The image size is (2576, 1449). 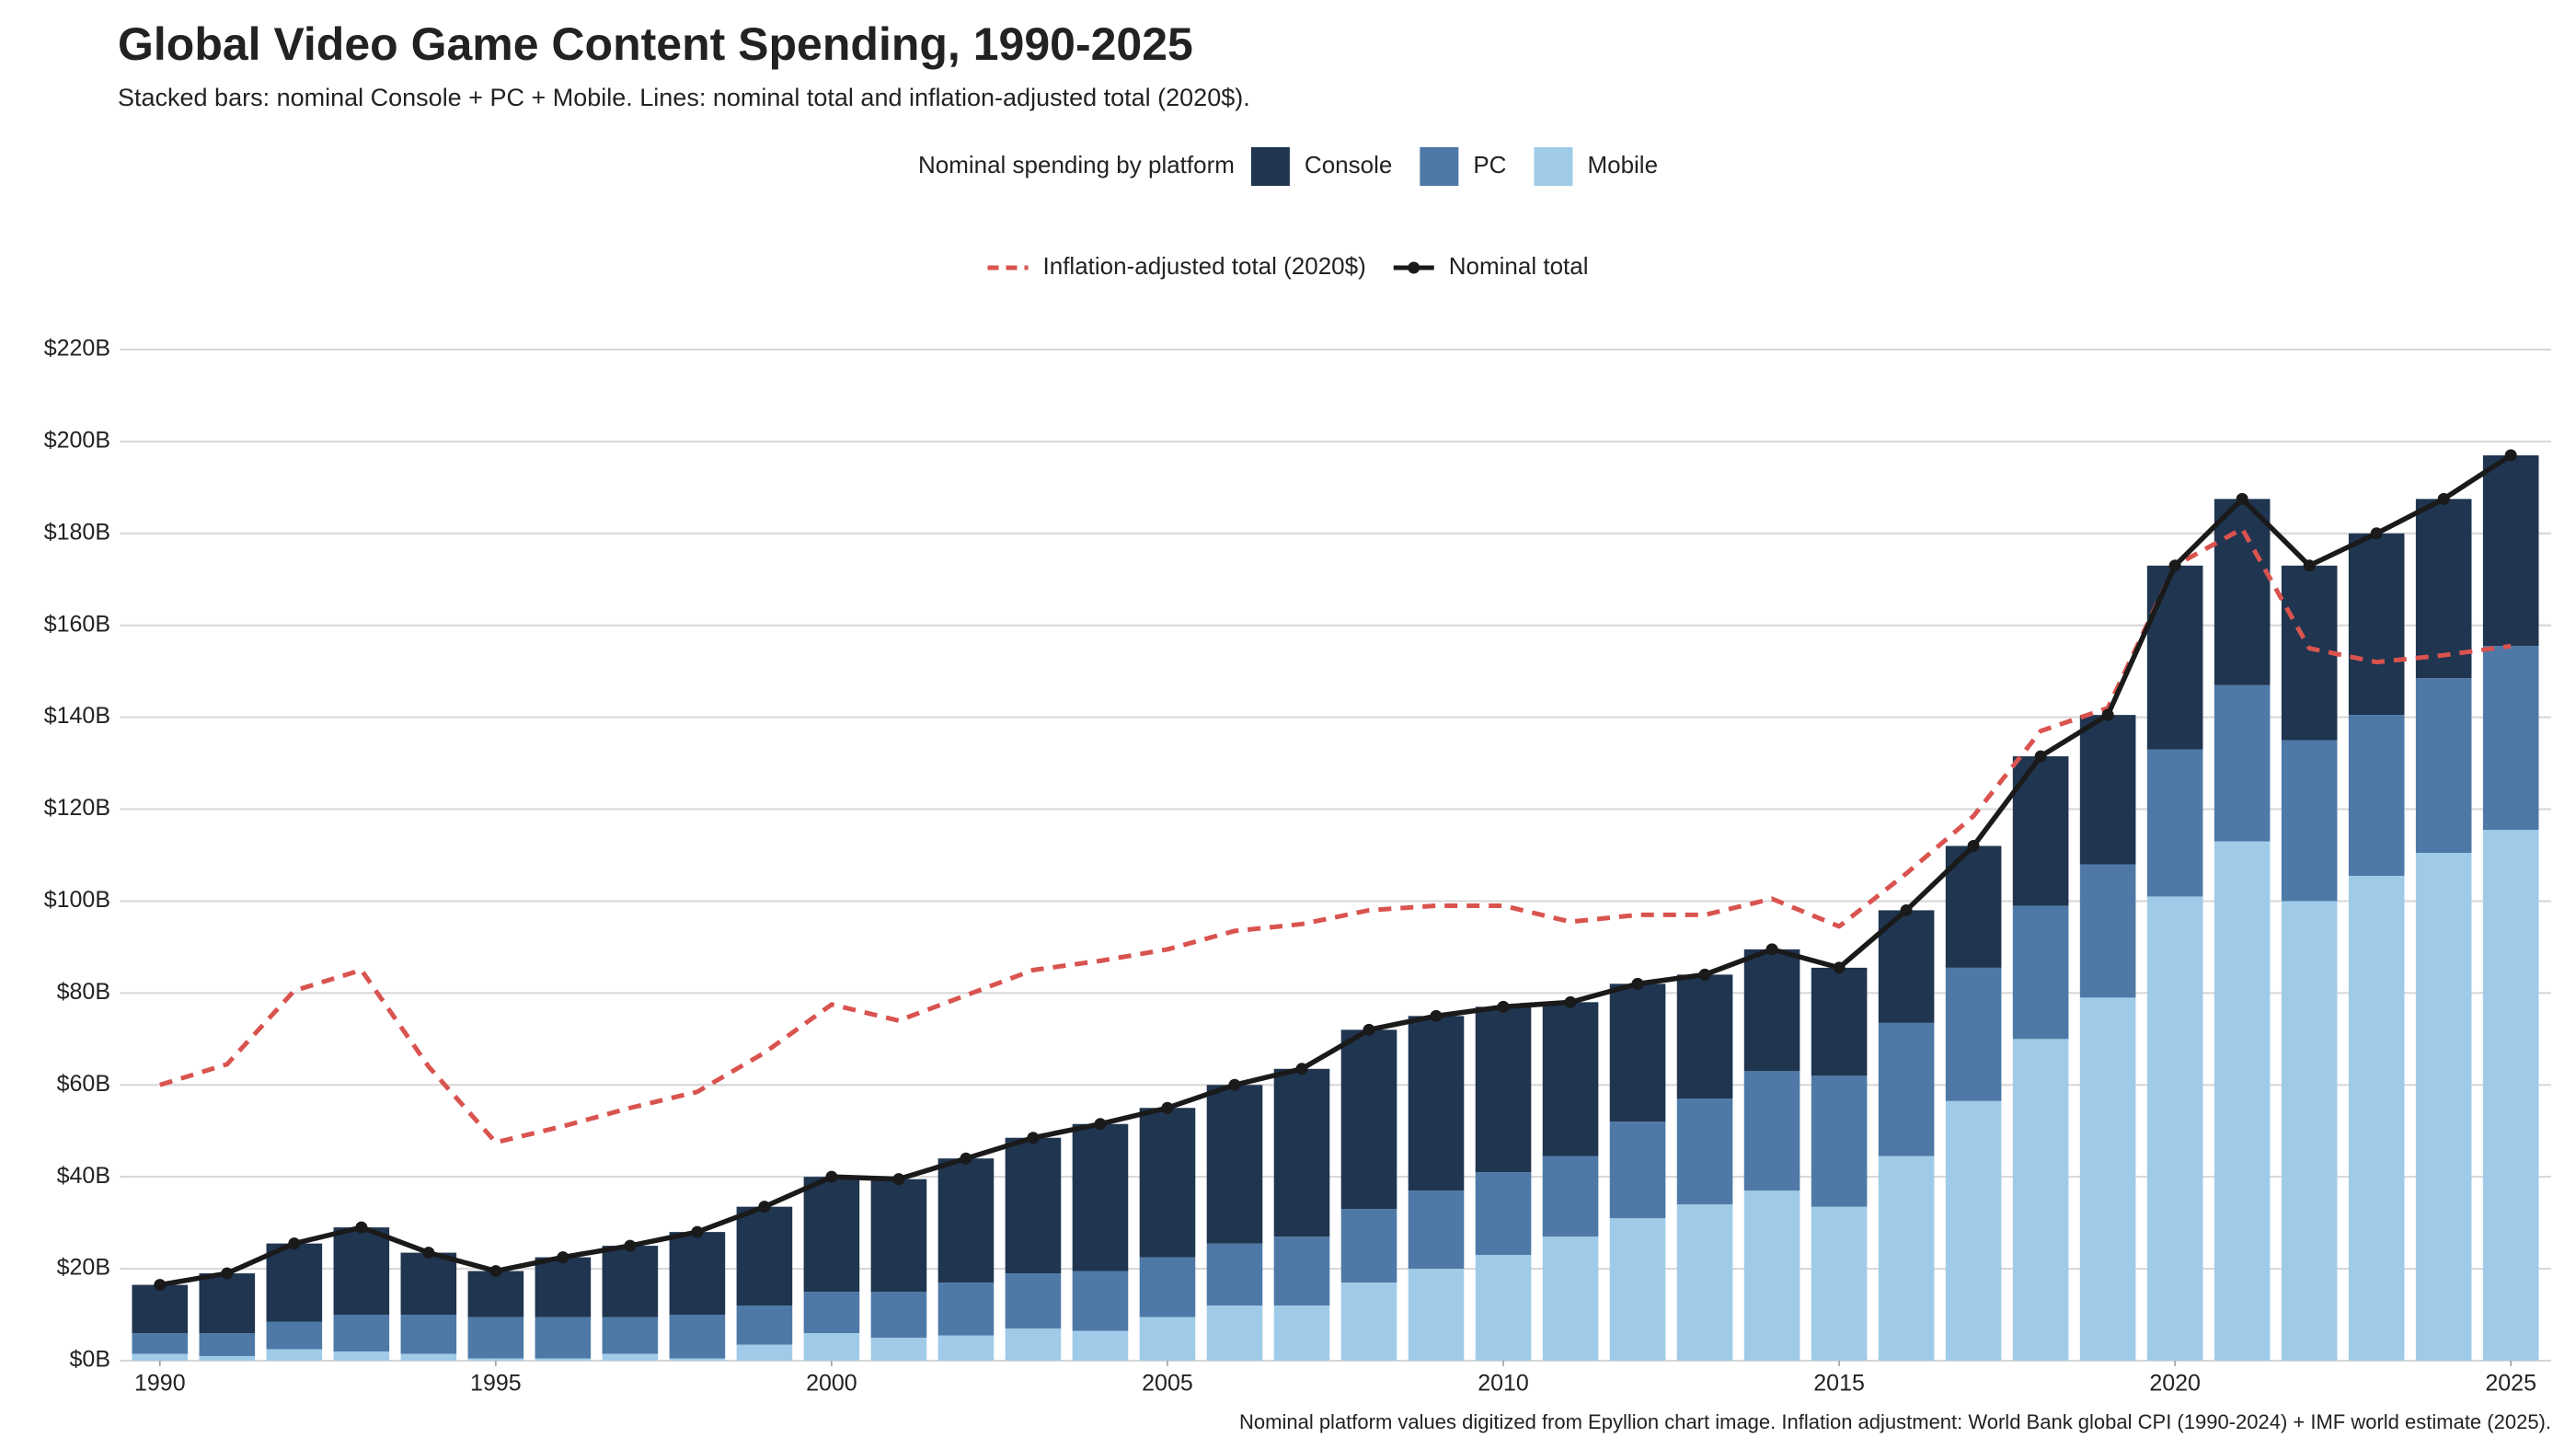 What do you see at coordinates (1839, 1384) in the screenshot?
I see `x-tick-label: 2015` at bounding box center [1839, 1384].